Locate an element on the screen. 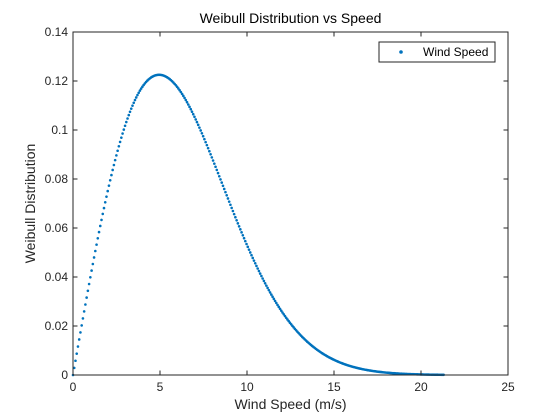 The image size is (560, 420). x-tick-label: 25 is located at coordinates (508, 387).